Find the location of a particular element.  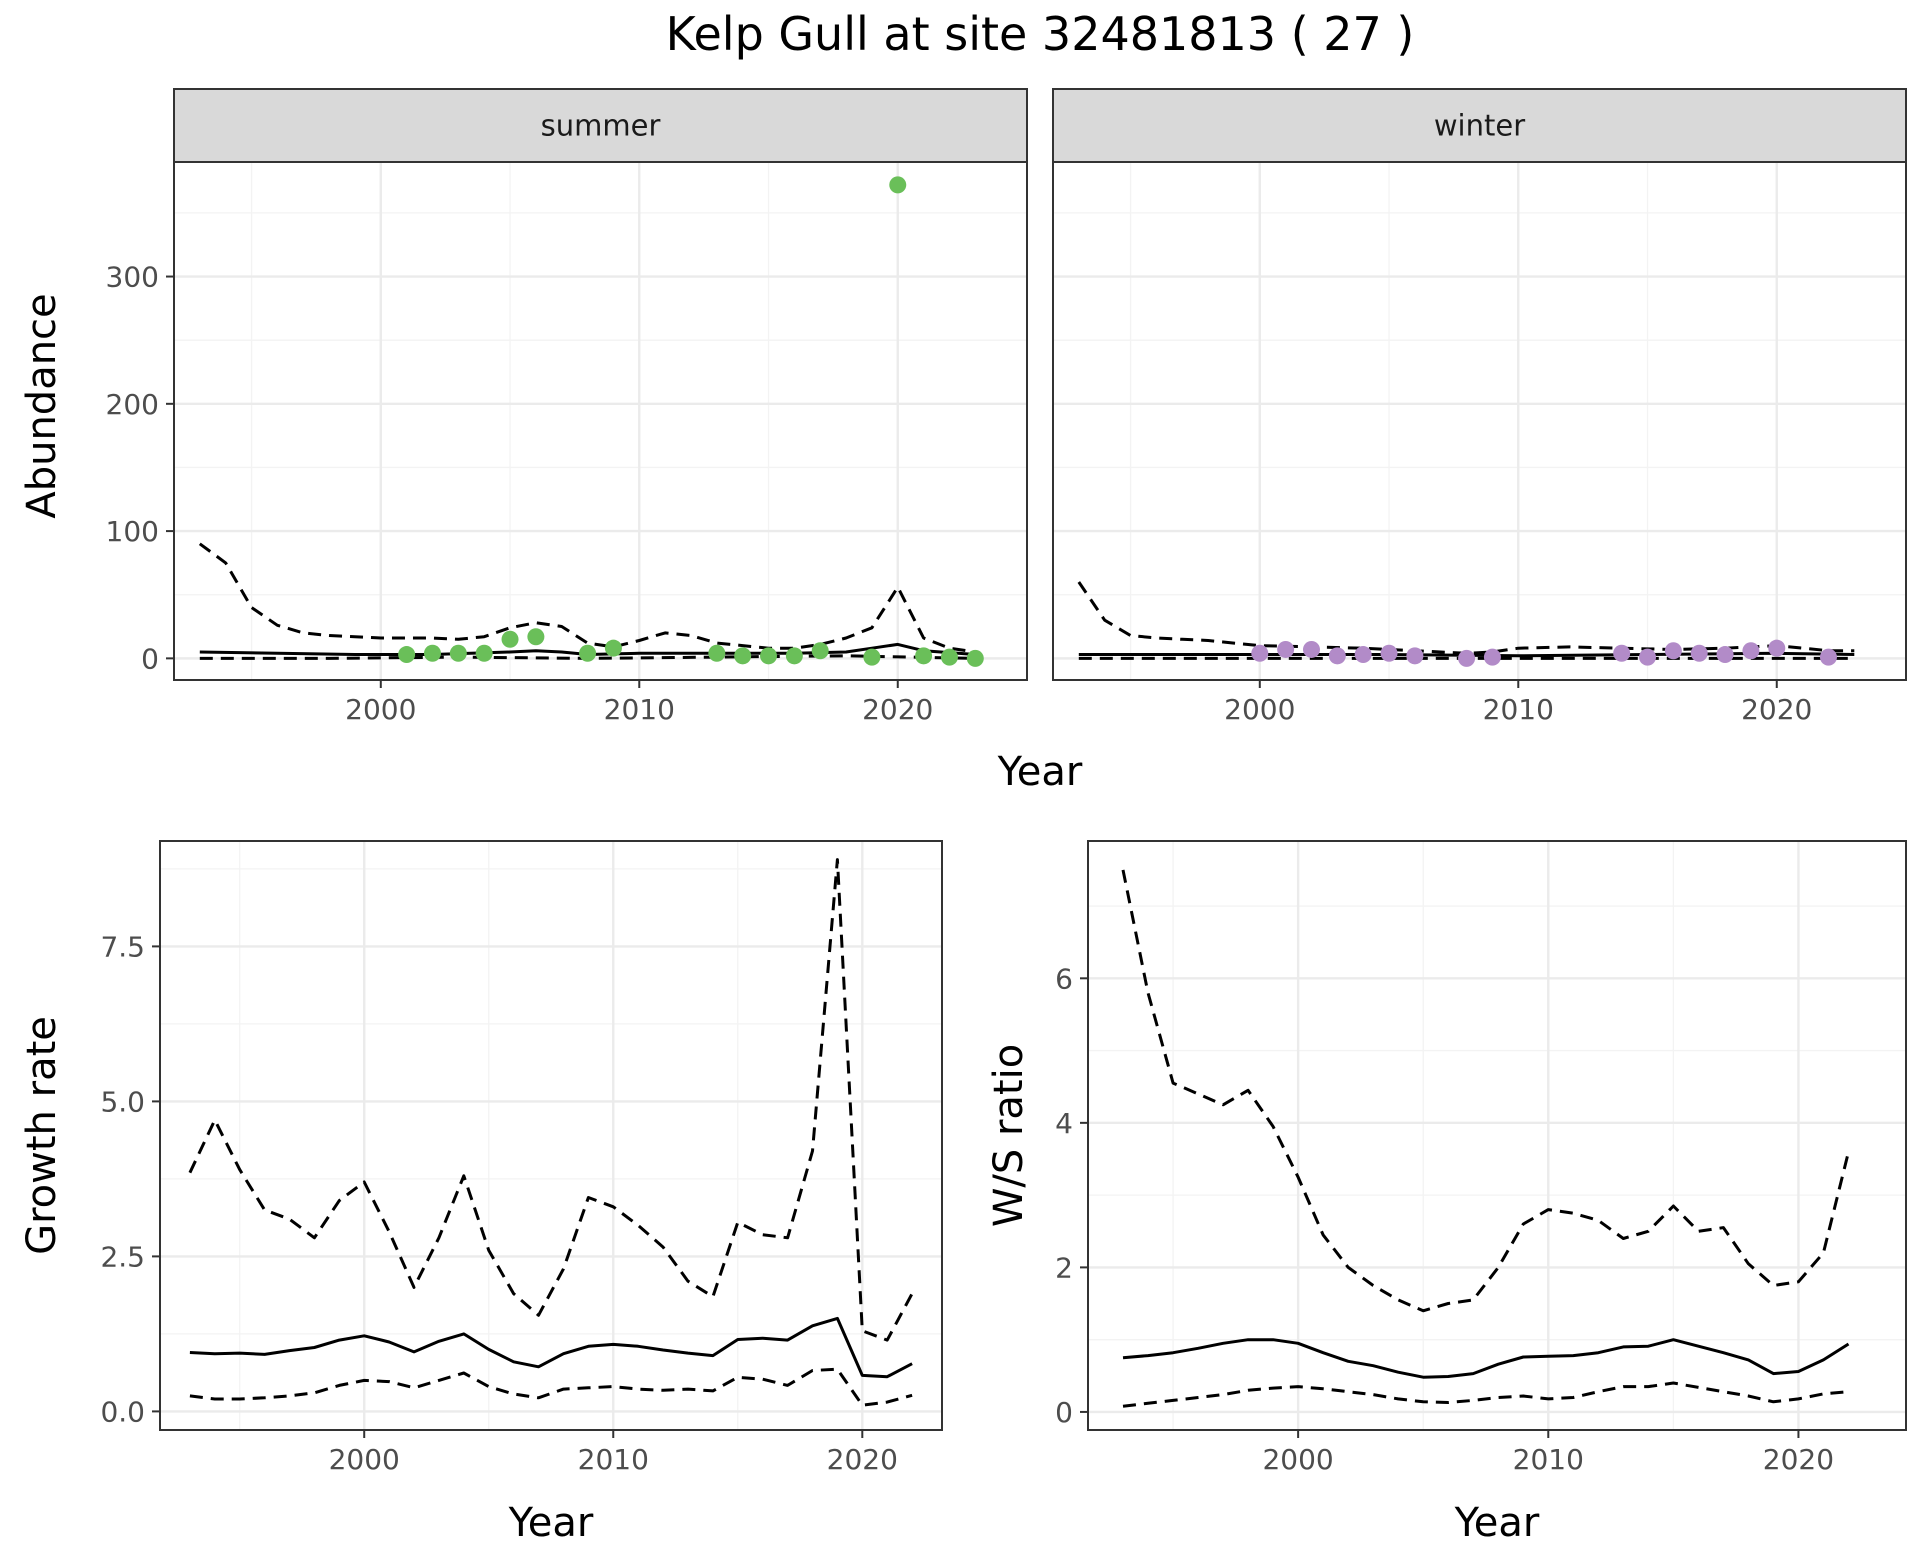

facet-label: winter is located at coordinates (1479, 126).